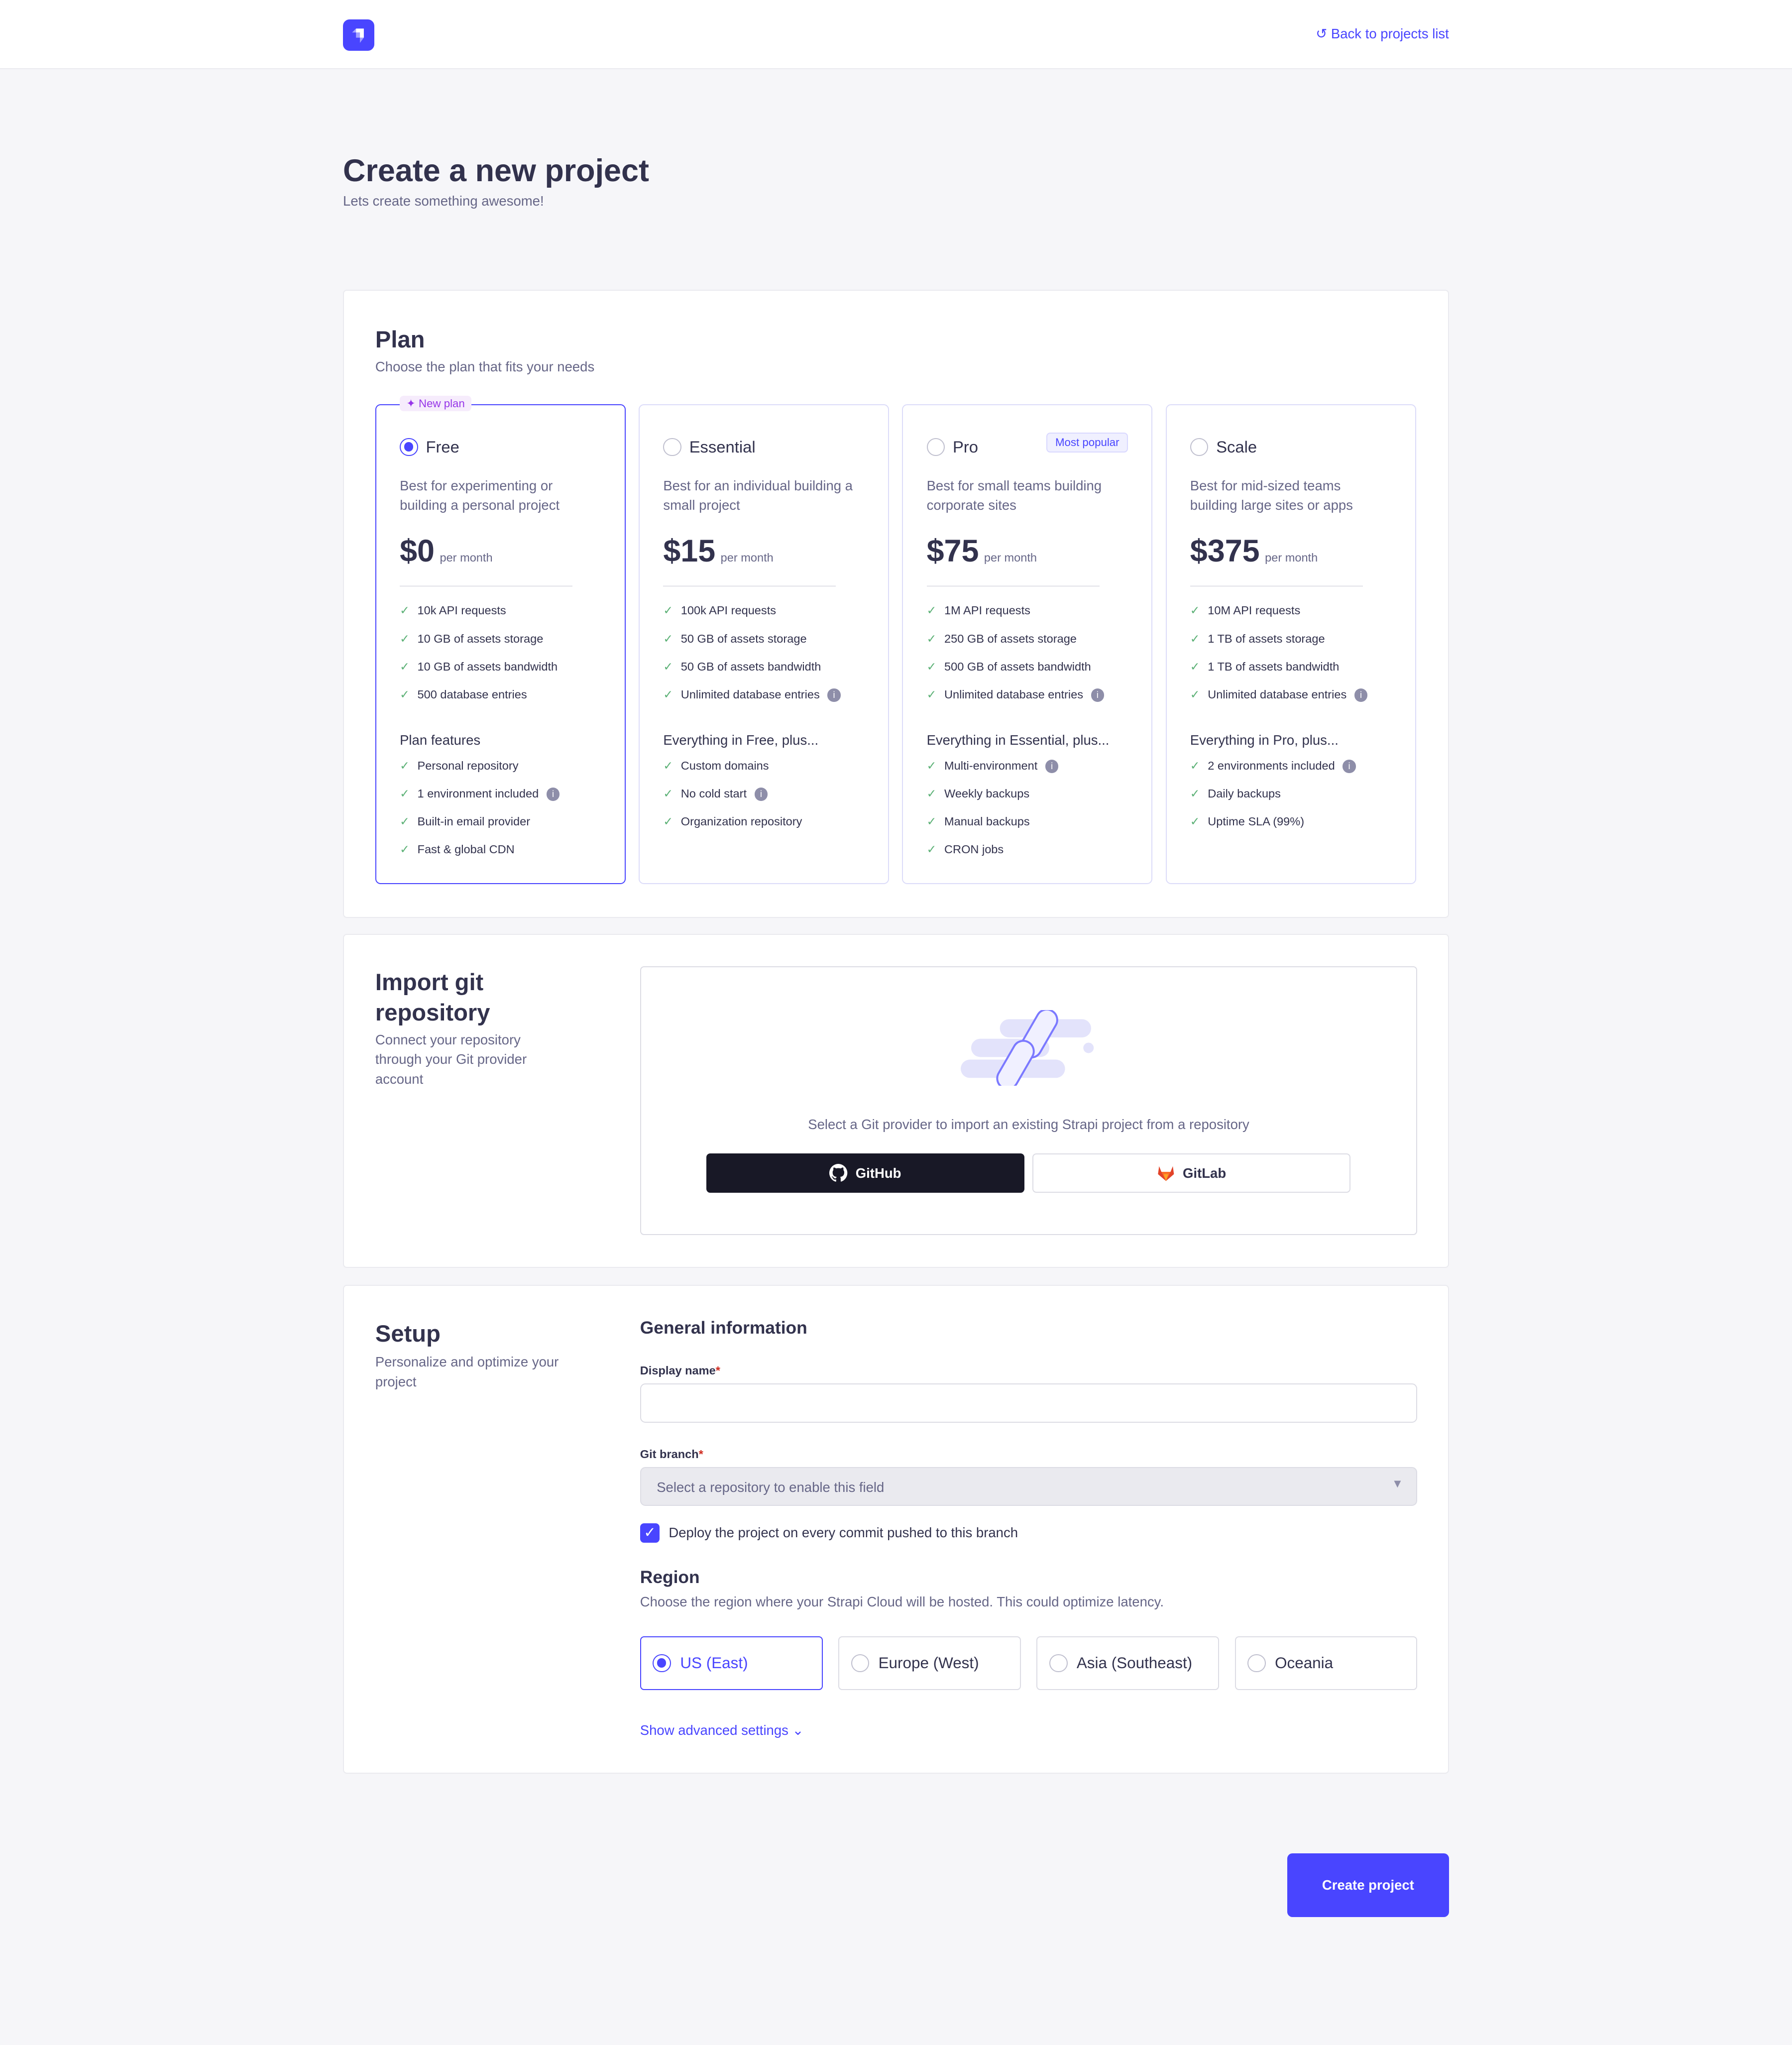  What do you see at coordinates (723, 1328) in the screenshot?
I see `general-info-title: General information` at bounding box center [723, 1328].